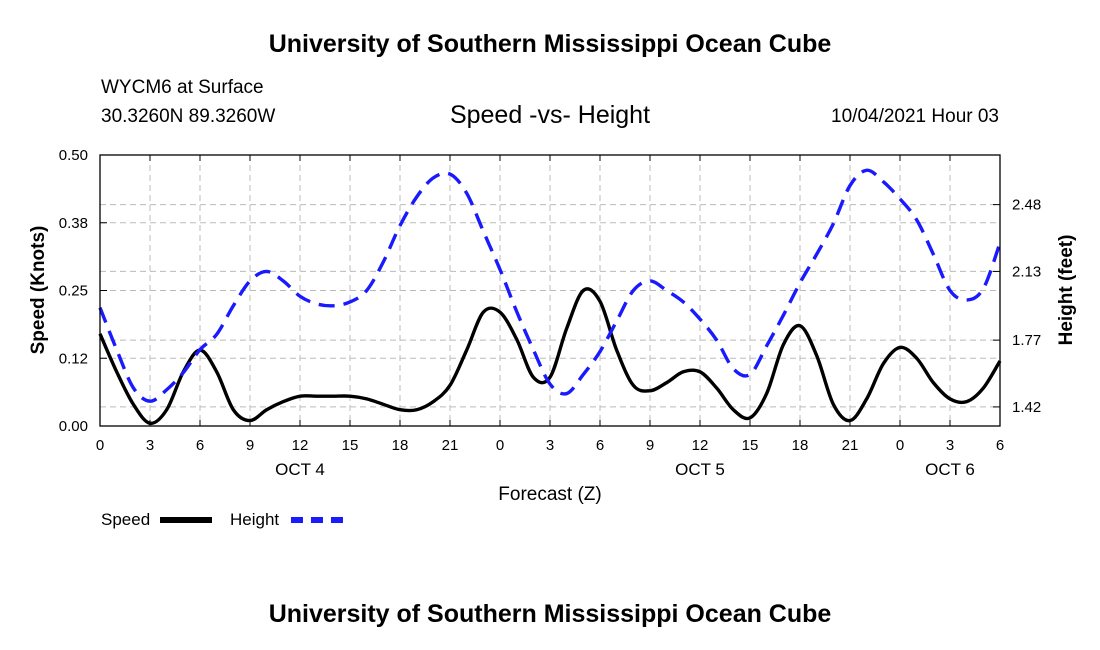 This screenshot has height=650, width=1100. I want to click on y-axis-title: Speed (Knots), so click(38, 290).